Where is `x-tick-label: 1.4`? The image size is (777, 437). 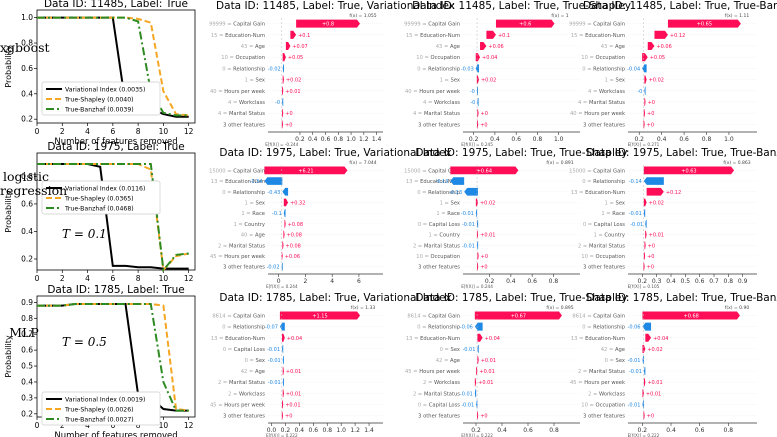 x-tick-label: 1.4 is located at coordinates (377, 139).